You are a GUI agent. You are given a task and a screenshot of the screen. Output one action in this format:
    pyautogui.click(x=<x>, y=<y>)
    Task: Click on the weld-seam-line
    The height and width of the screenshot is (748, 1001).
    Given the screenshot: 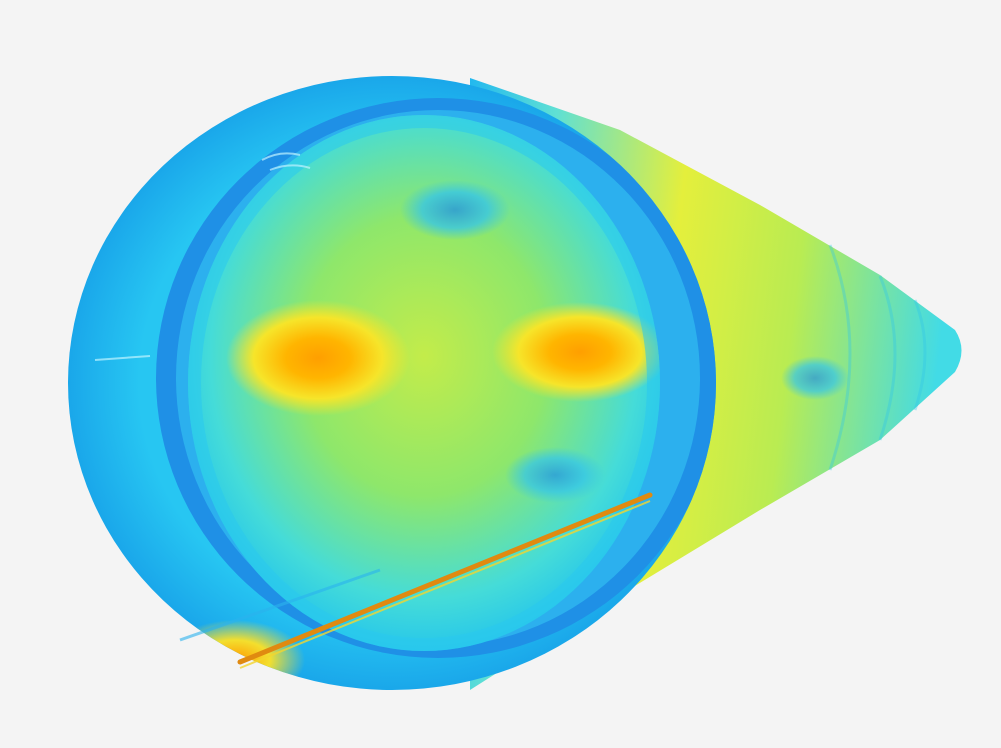 What is the action you would take?
    pyautogui.click(x=445, y=578)
    